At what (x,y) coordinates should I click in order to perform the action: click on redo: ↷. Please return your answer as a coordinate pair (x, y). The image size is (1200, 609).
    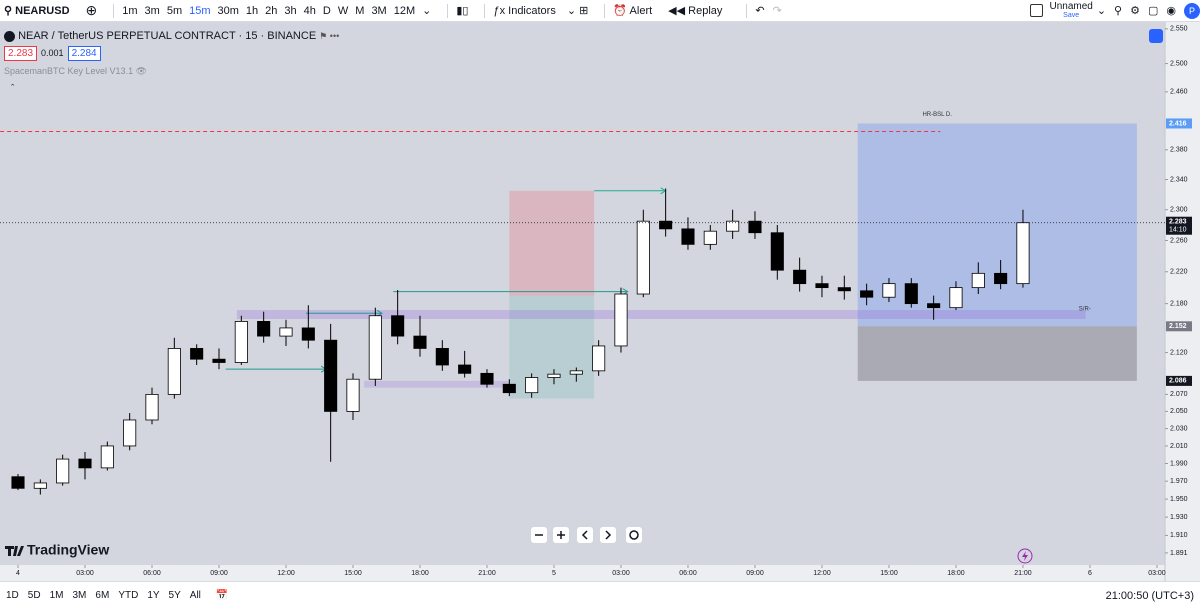
    Looking at the image, I should click on (777, 11).